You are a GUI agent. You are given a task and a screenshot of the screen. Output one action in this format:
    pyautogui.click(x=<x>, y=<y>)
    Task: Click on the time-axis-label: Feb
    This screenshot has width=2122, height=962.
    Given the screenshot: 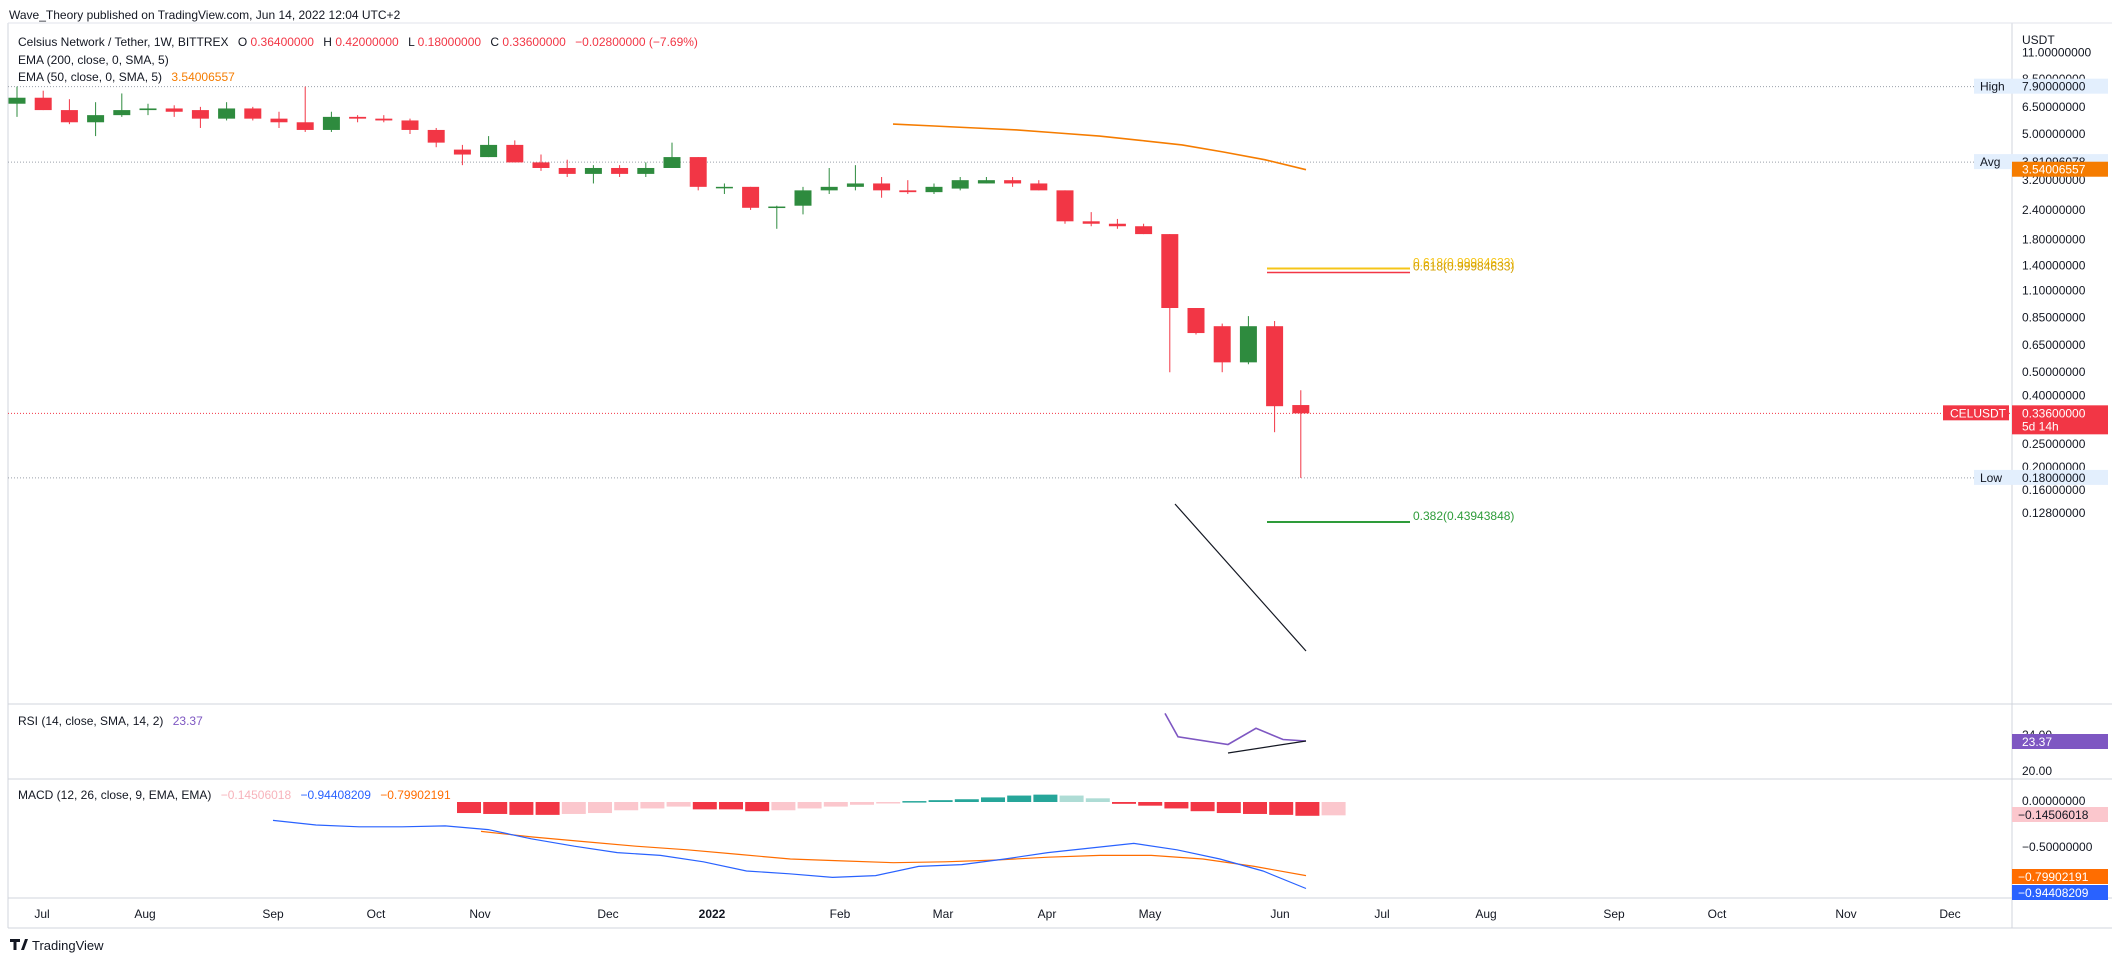 What is the action you would take?
    pyautogui.click(x=840, y=914)
    